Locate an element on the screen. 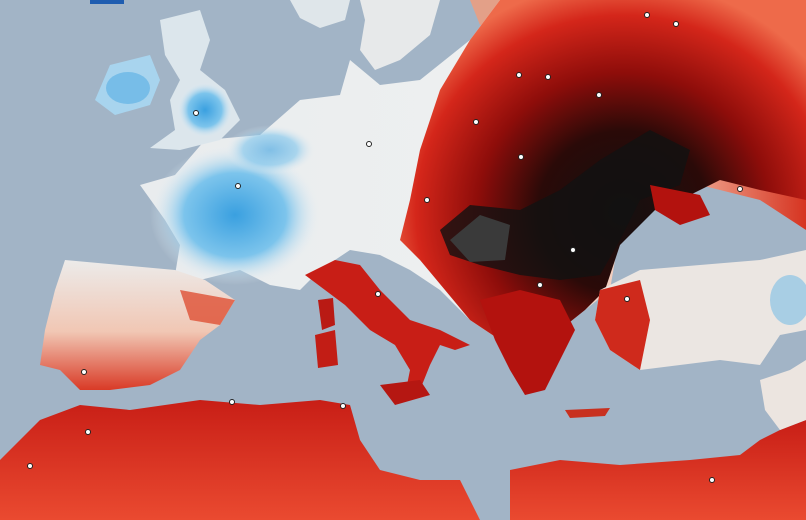 The width and height of the screenshot is (806, 520). heat-zone is located at coordinates (207, 307).